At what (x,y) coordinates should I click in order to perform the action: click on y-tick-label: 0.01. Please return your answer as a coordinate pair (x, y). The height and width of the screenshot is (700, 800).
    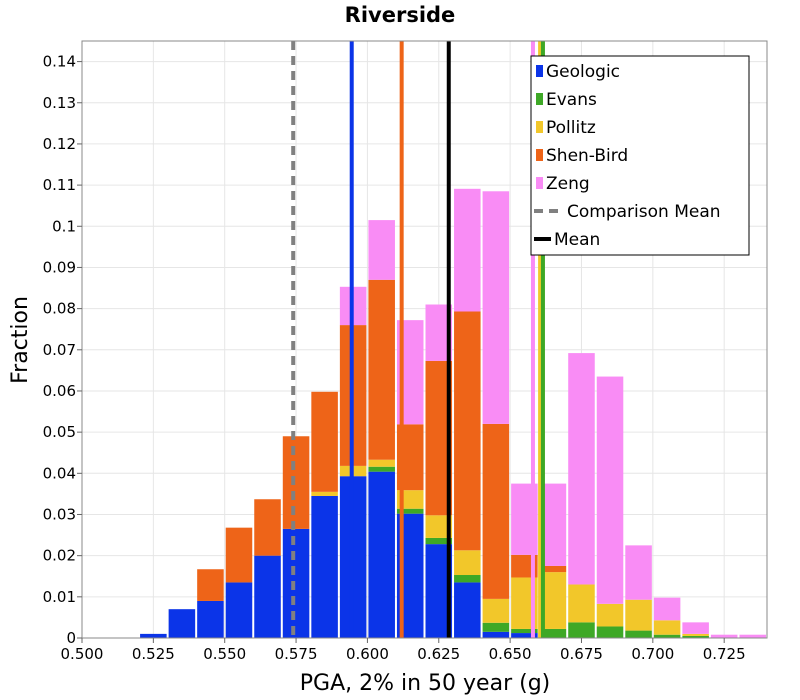
    Looking at the image, I should click on (59, 597).